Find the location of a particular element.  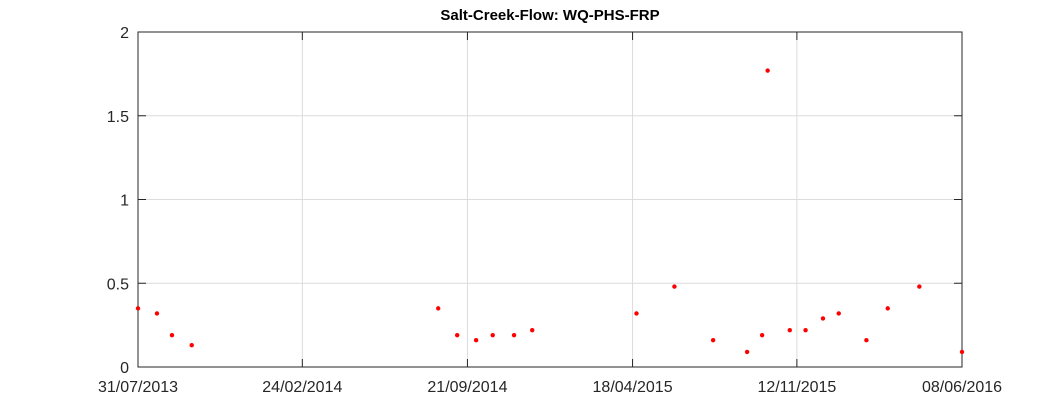

y-tick-label: 2 is located at coordinates (124, 33).